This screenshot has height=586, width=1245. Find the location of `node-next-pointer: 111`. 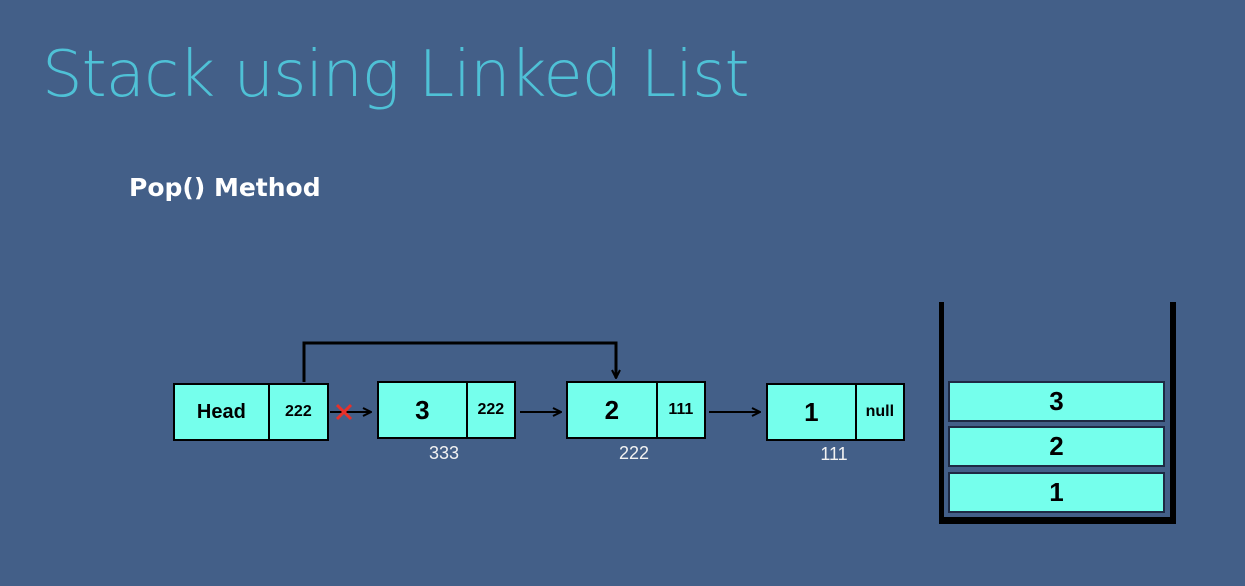

node-next-pointer: 111 is located at coordinates (679, 410).